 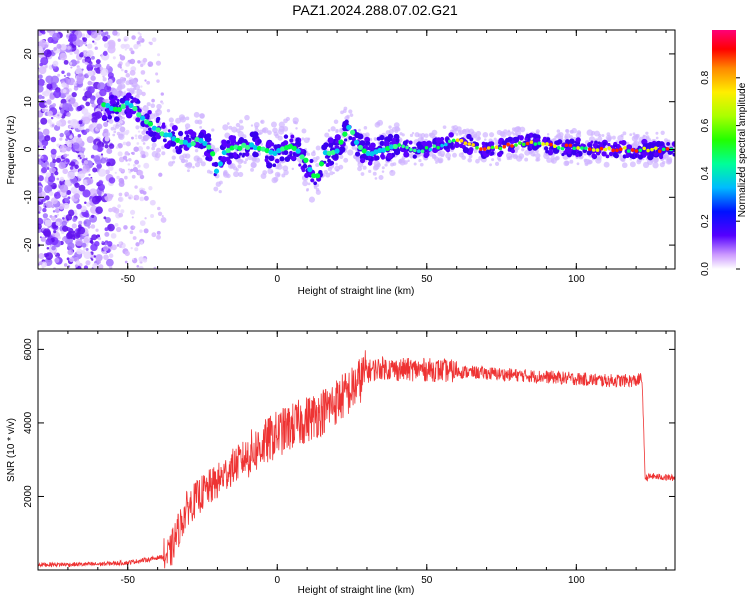 I want to click on snr-y-tick-label: 4000, so click(x=28, y=422).